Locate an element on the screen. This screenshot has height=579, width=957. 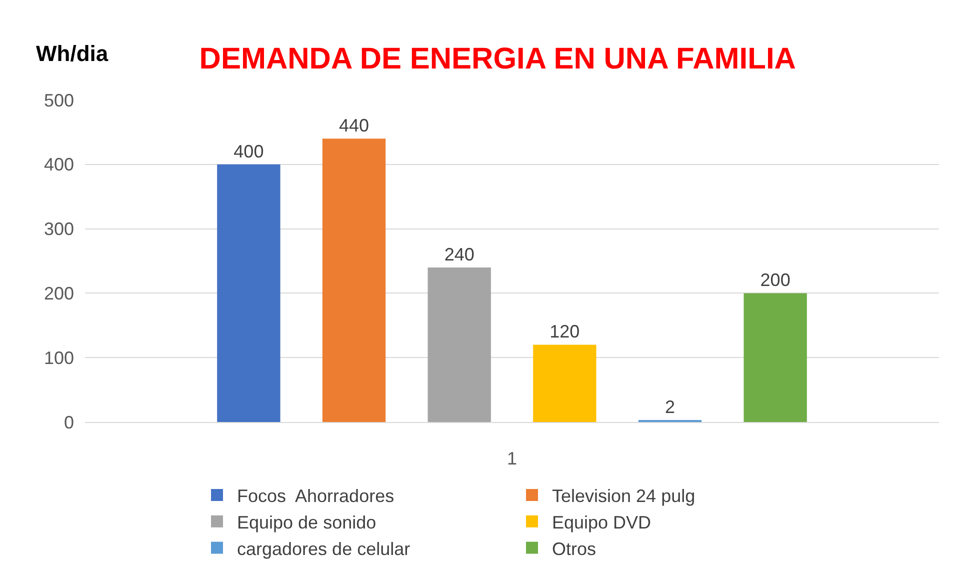
data-label: 240 is located at coordinates (459, 254).